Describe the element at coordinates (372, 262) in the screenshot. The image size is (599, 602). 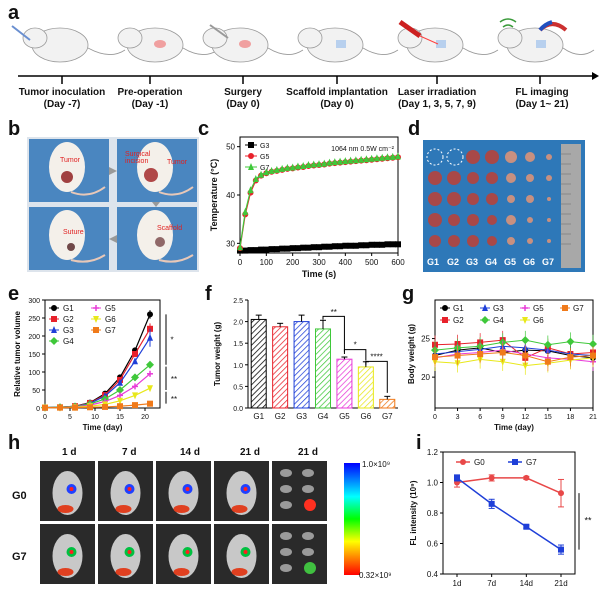
I see `x-tick-label: 500` at that location.